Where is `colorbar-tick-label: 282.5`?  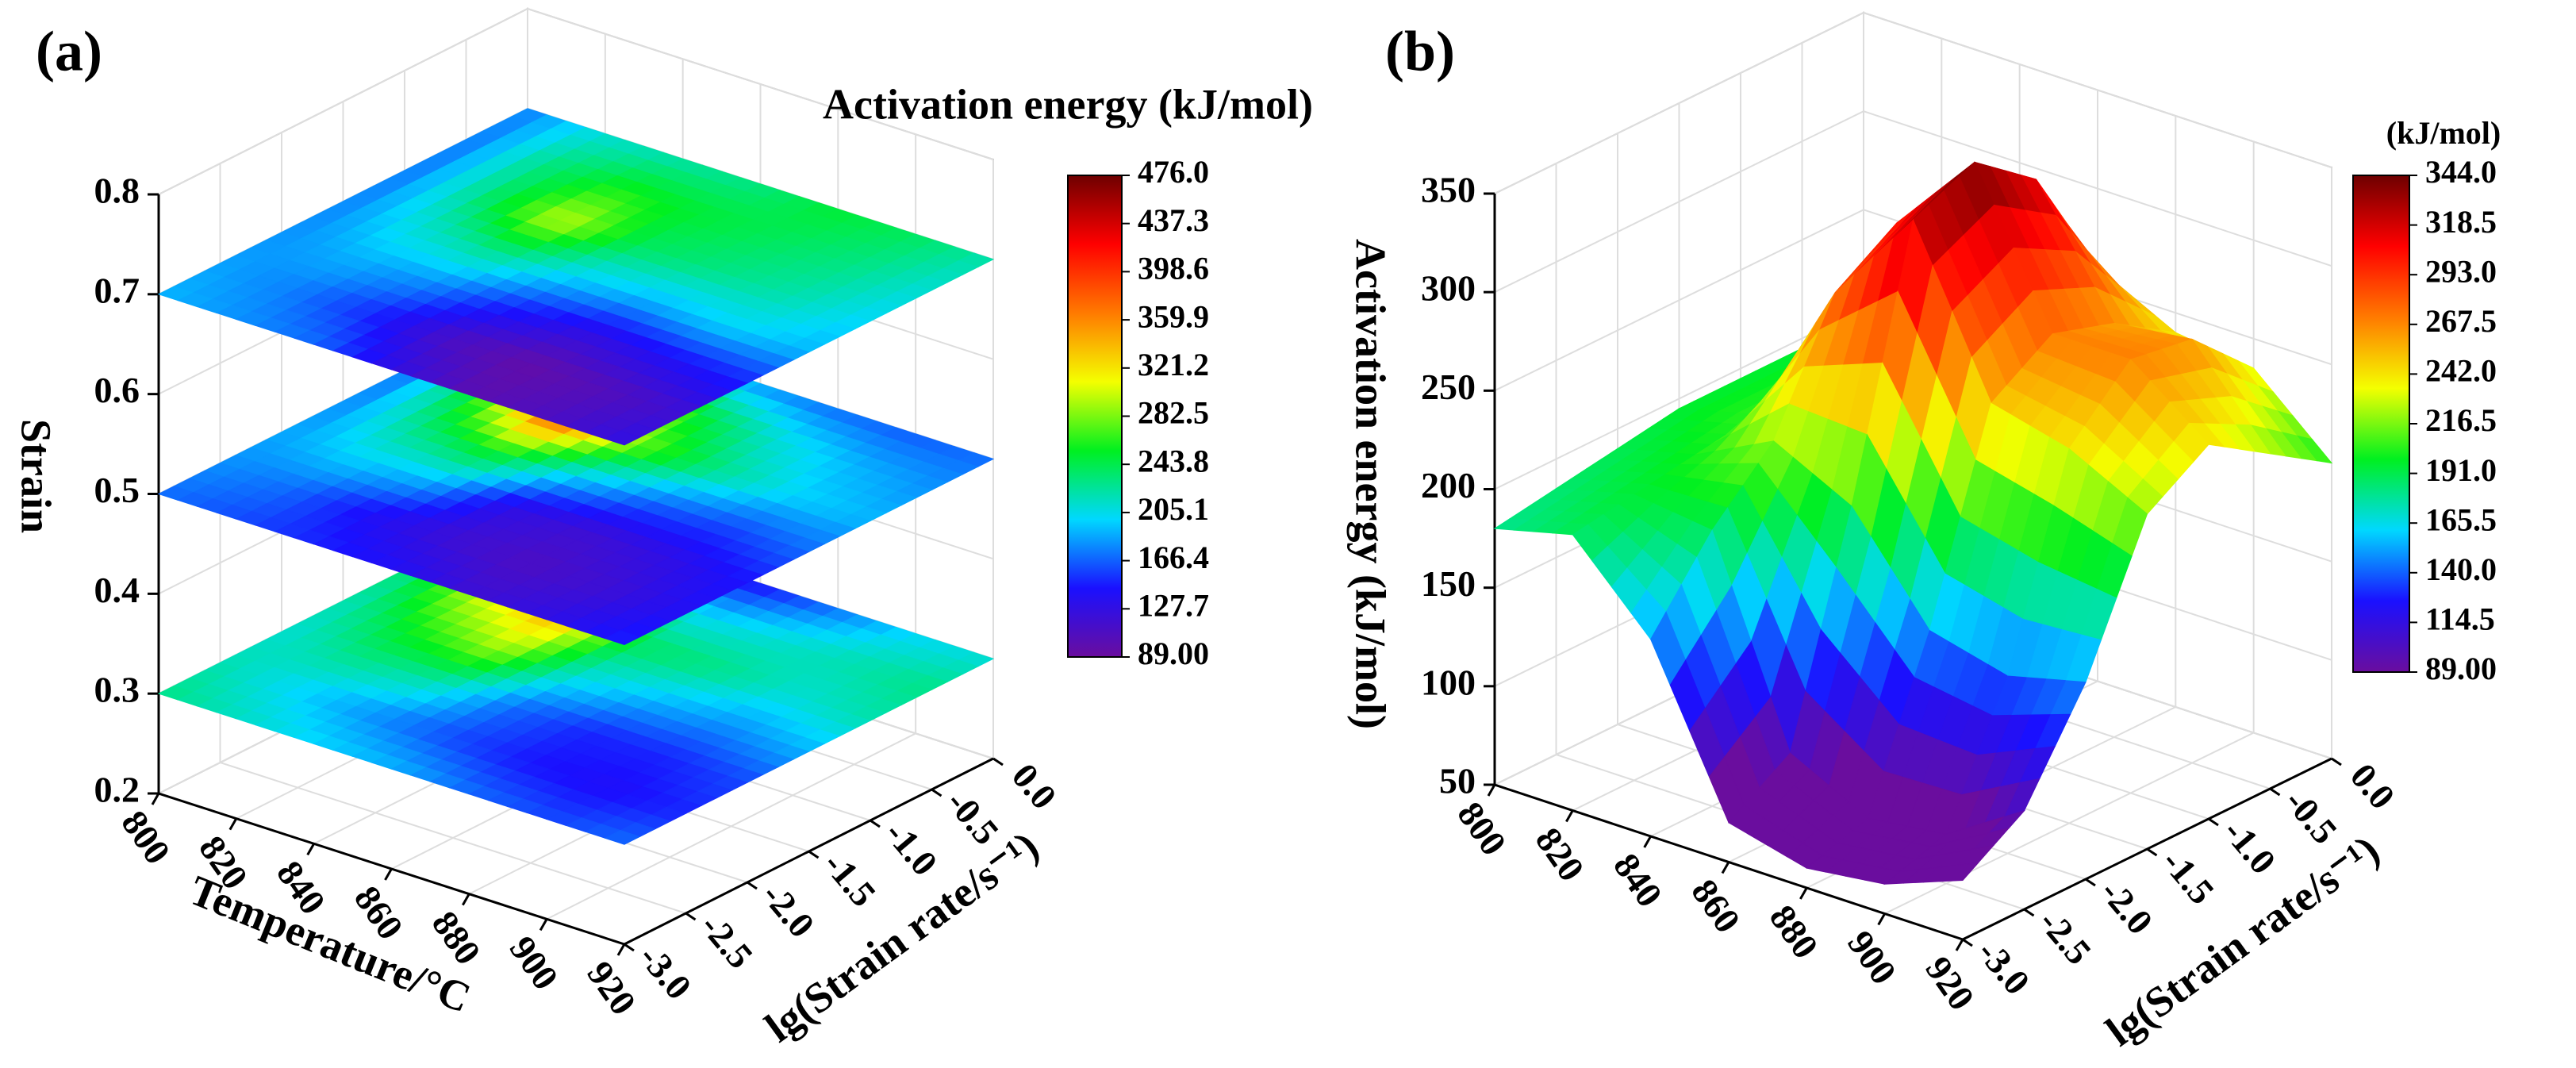
colorbar-tick-label: 282.5 is located at coordinates (1173, 413).